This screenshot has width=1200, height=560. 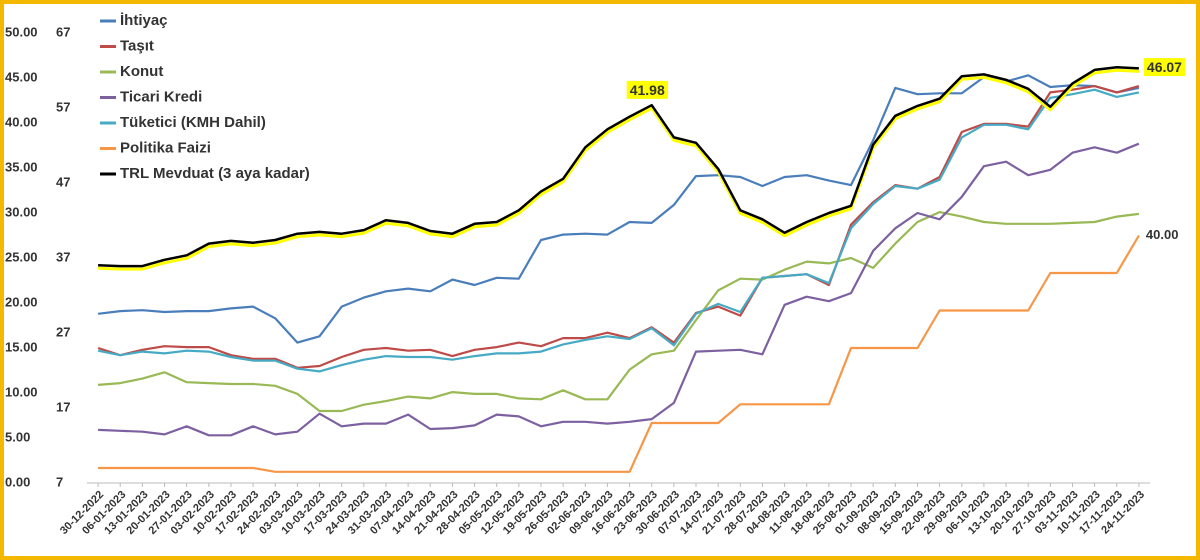 I want to click on legend-label: İhtiyaç, so click(x=144, y=20).